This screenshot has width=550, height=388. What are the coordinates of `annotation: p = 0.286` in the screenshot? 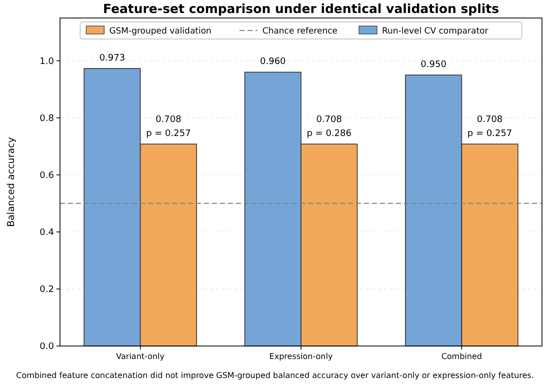 It's located at (329, 134).